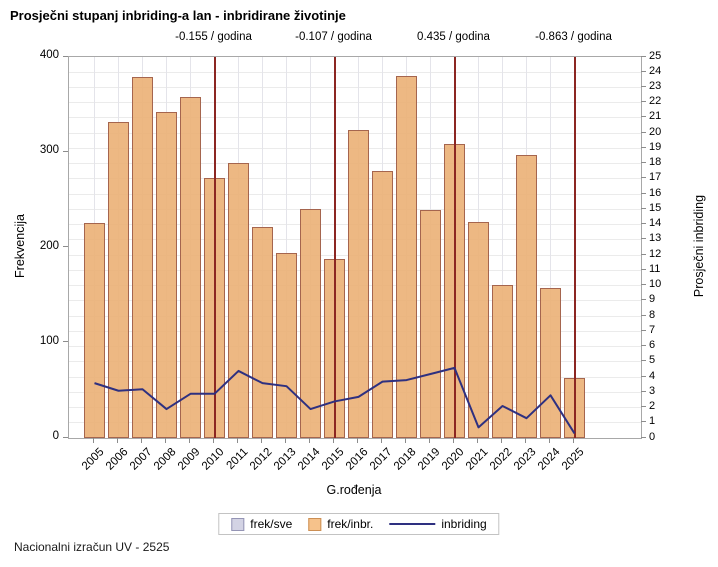 The width and height of the screenshot is (718, 567). What do you see at coordinates (406, 257) in the screenshot?
I see `bar-2018` at bounding box center [406, 257].